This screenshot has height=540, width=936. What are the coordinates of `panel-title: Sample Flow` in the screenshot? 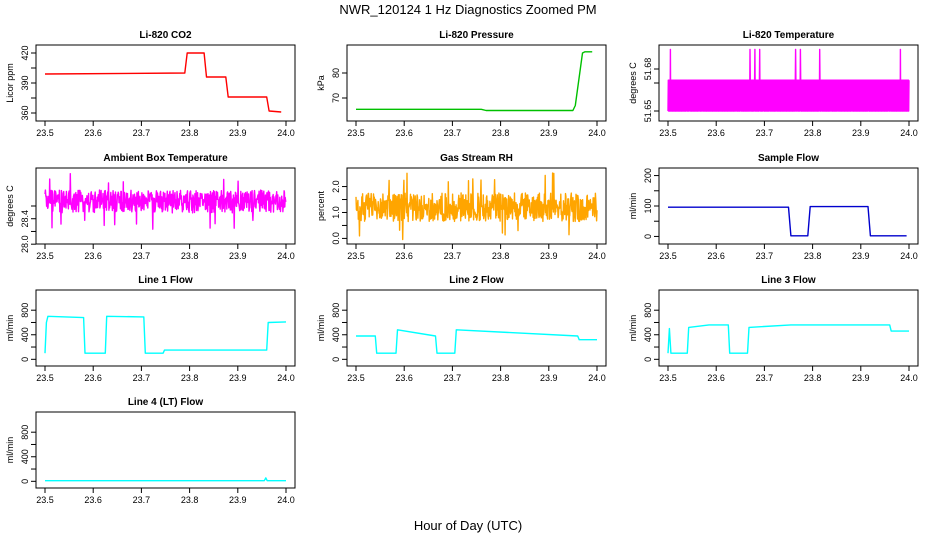 It's located at (788, 158).